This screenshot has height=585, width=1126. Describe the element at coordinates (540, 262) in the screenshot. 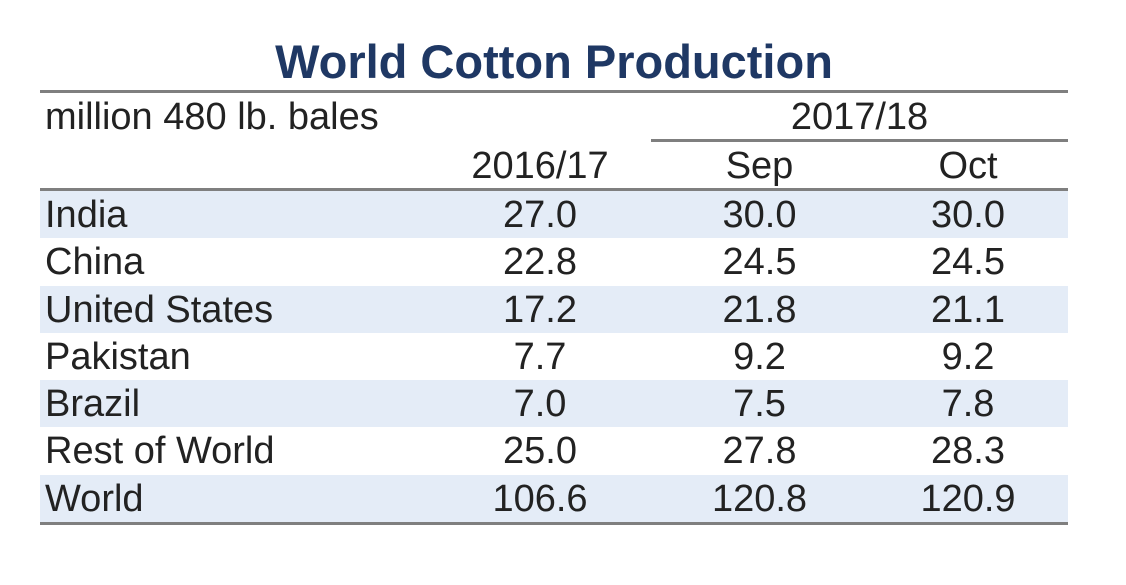

I see `cell-2016-17: 22.8` at that location.